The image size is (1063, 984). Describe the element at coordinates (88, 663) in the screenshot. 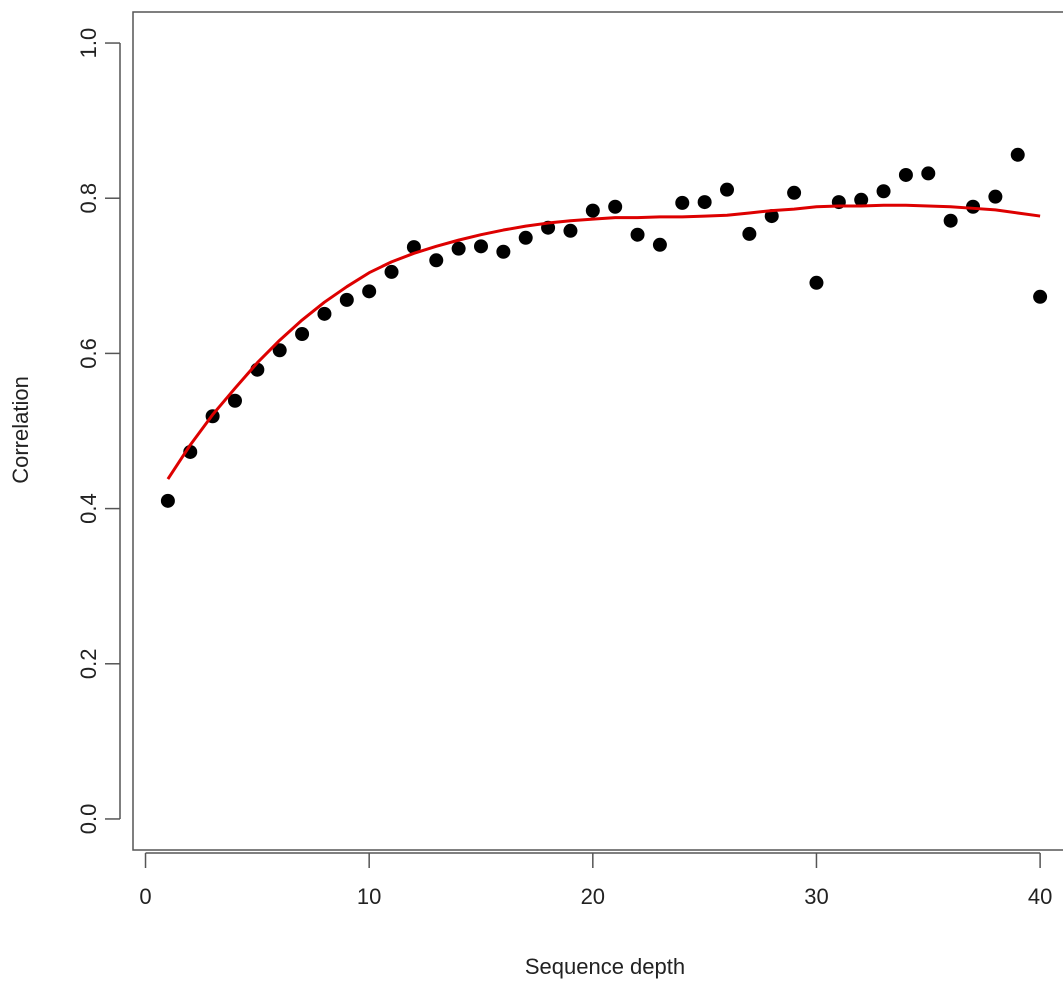

I see `y-tick-label: 0.2` at that location.